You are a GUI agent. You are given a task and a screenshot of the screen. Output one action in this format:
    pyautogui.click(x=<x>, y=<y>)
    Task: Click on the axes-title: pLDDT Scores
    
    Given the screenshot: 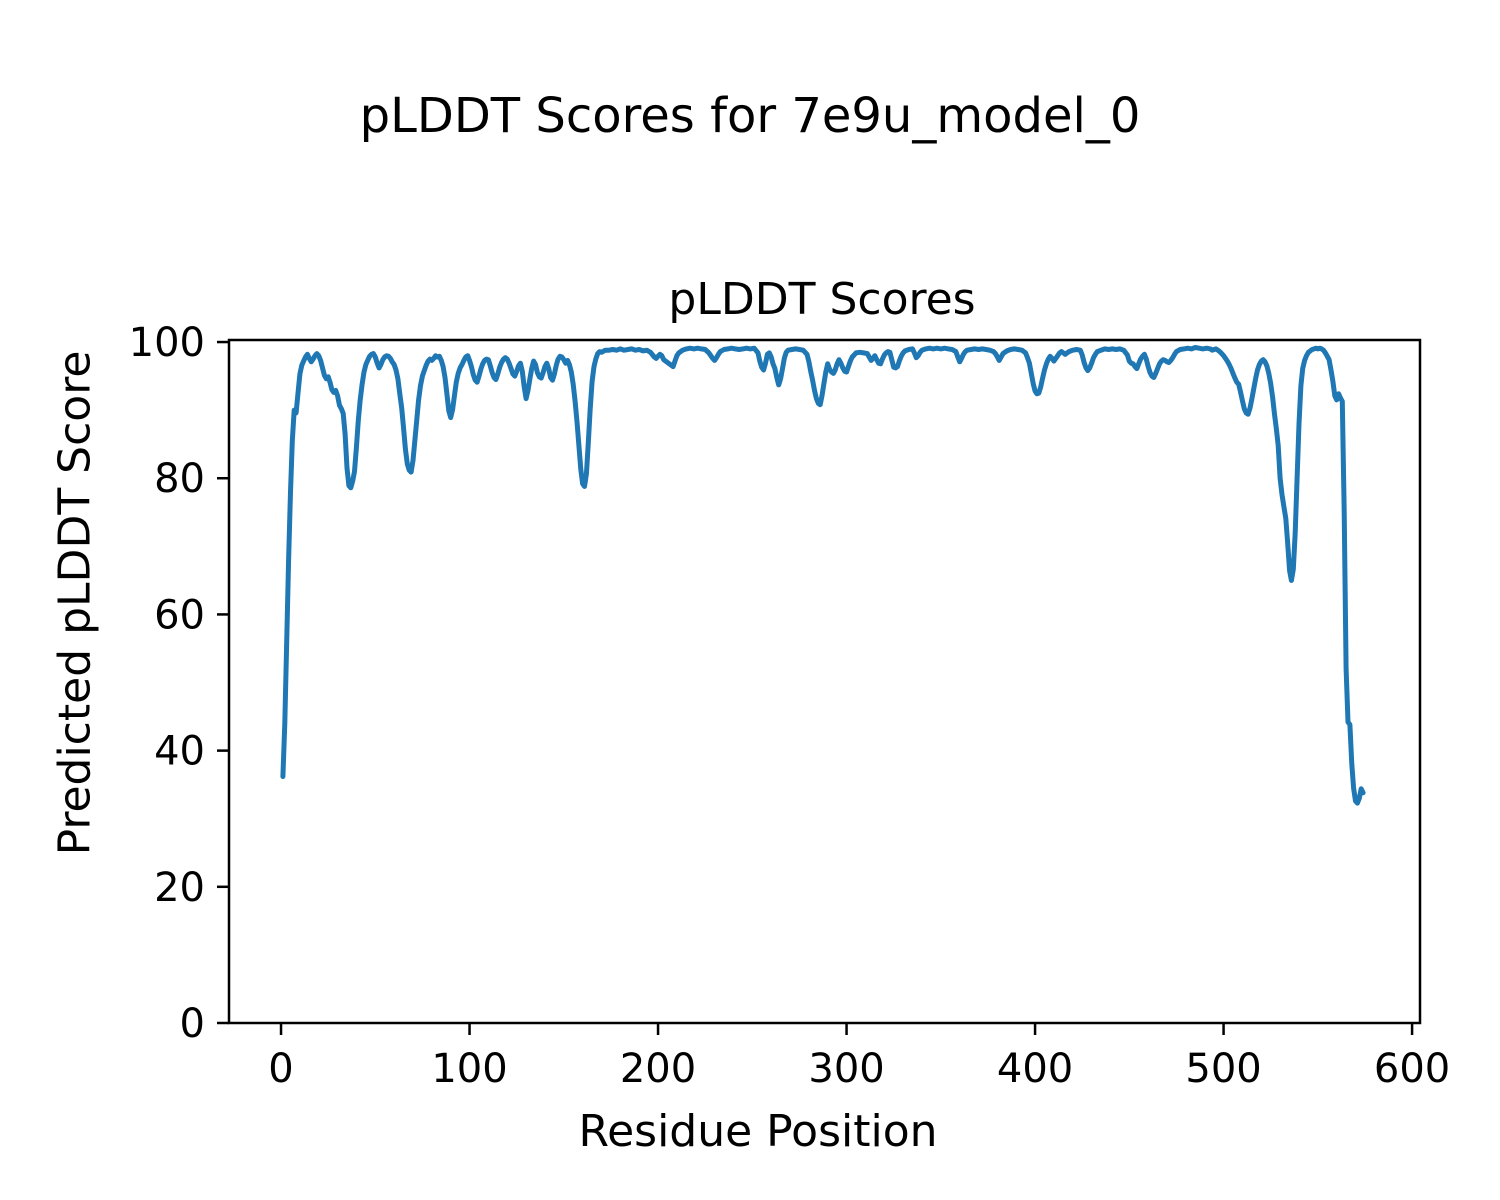 What is the action you would take?
    pyautogui.click(x=822, y=299)
    